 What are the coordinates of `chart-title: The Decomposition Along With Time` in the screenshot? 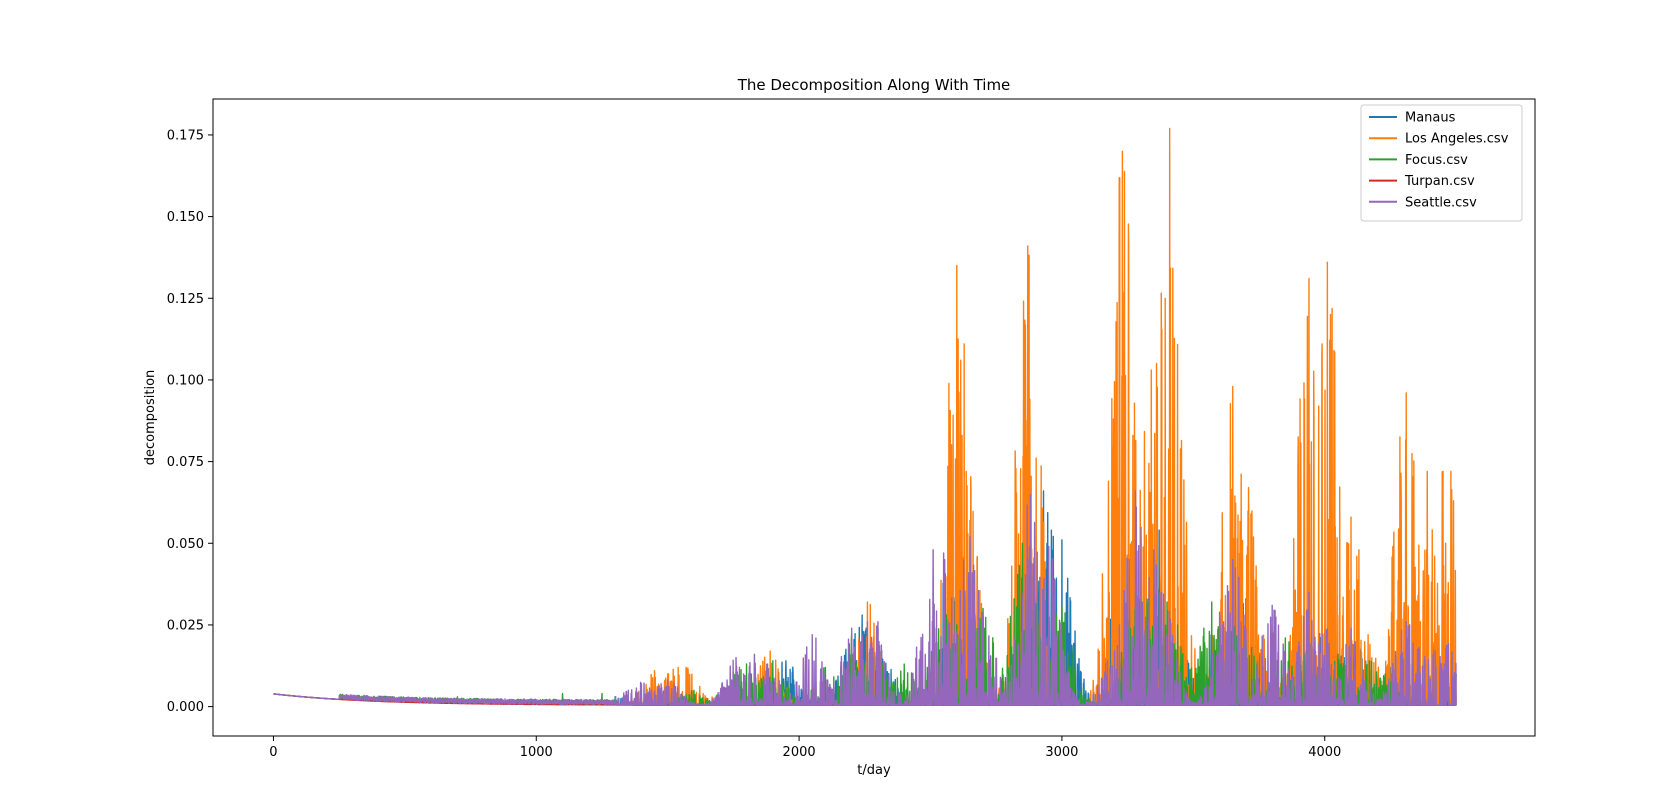 It's located at (874, 85).